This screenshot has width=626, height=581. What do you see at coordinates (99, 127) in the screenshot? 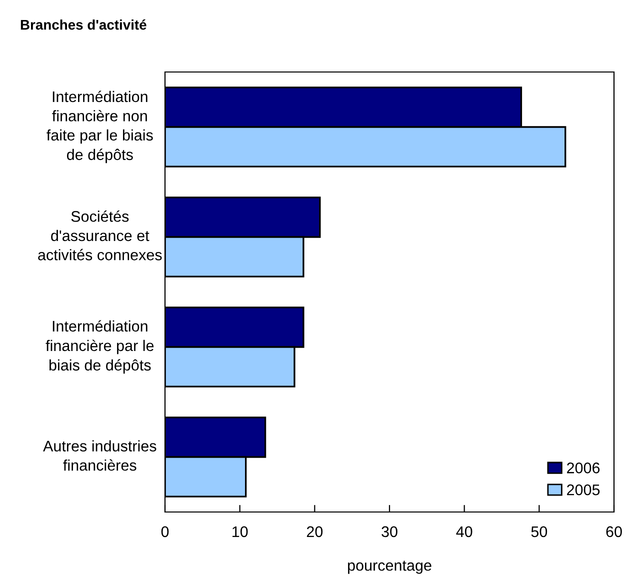
I see `y-tick-label: Intermédiation financière non faite par le biais de dépôts` at bounding box center [99, 127].